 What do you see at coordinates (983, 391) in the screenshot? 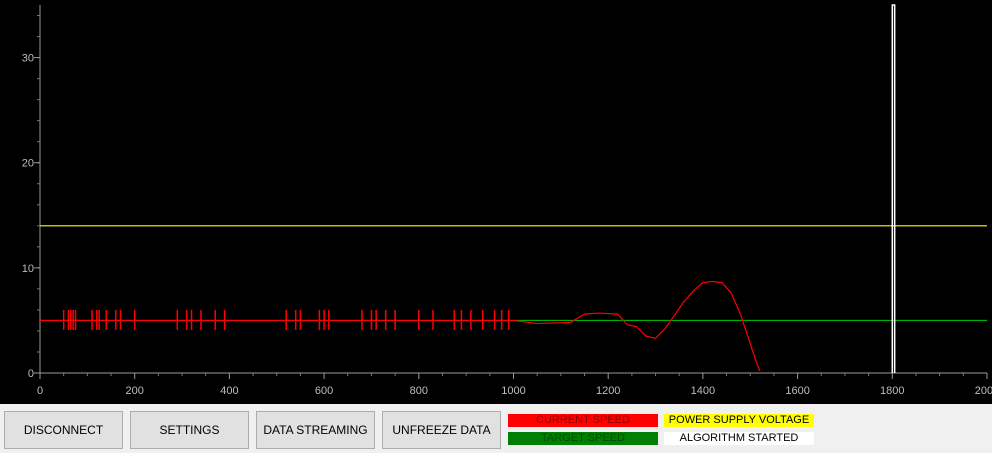
I see `x-tick-label: 2000` at bounding box center [983, 391].